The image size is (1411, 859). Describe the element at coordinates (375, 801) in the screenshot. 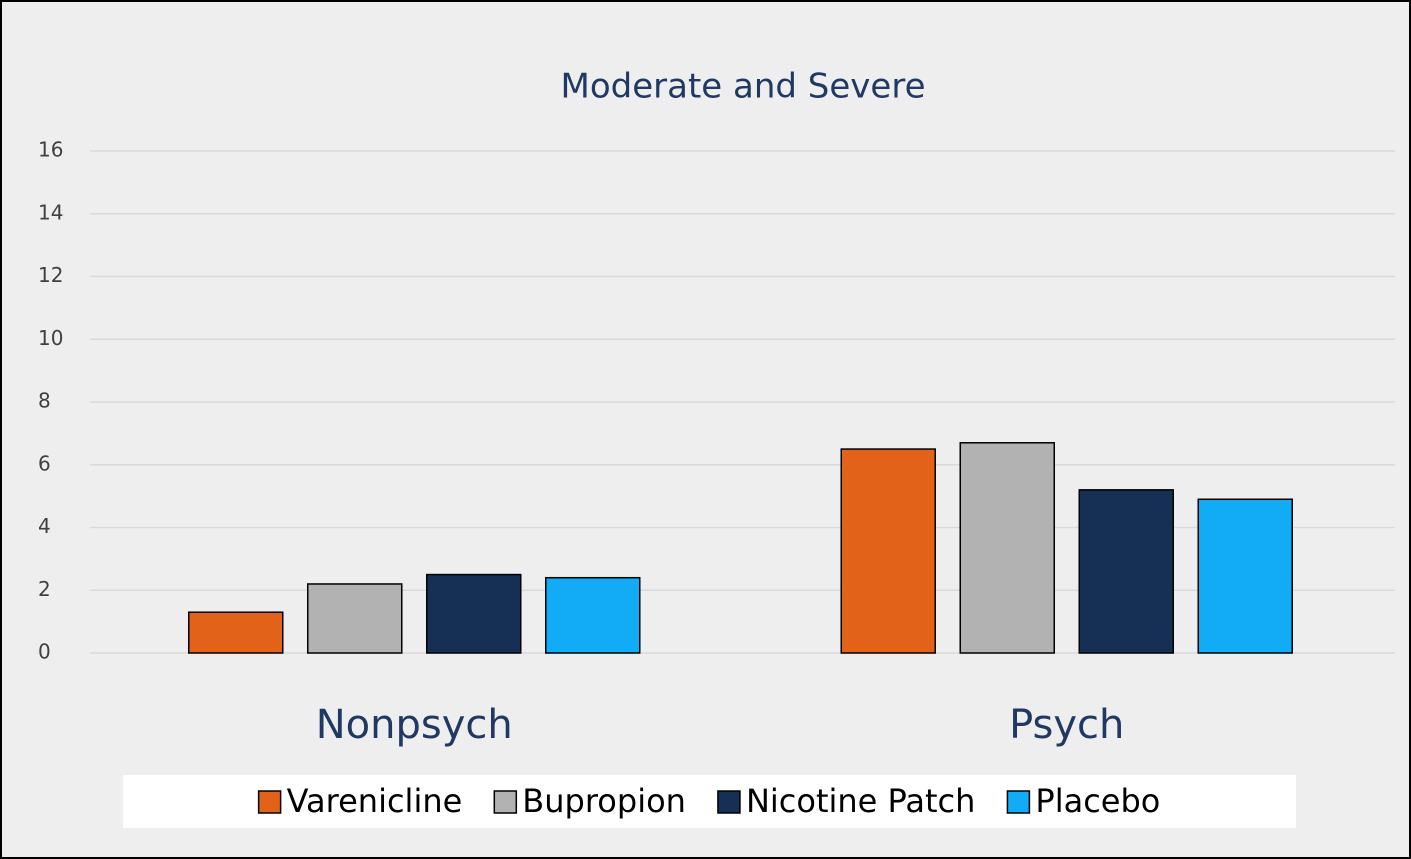

I see `legend-label: Varenicline` at that location.